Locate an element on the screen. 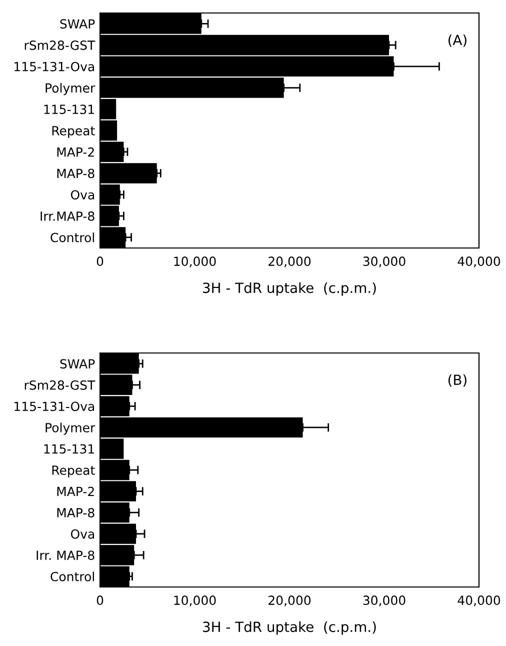  annotation: (A) is located at coordinates (457, 40).